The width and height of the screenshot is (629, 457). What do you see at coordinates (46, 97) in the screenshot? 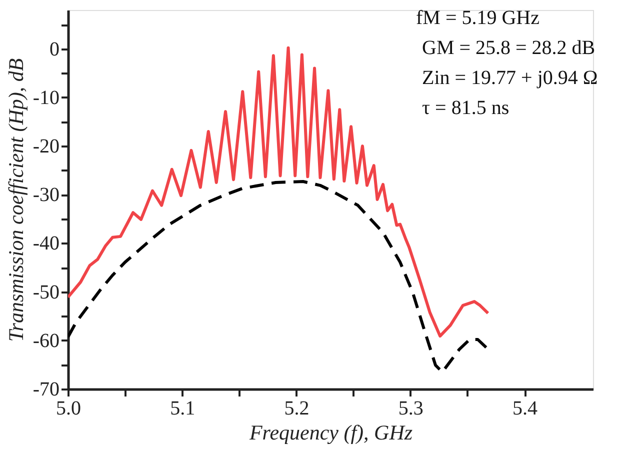
I see `y-tick-label: -10` at bounding box center [46, 97].